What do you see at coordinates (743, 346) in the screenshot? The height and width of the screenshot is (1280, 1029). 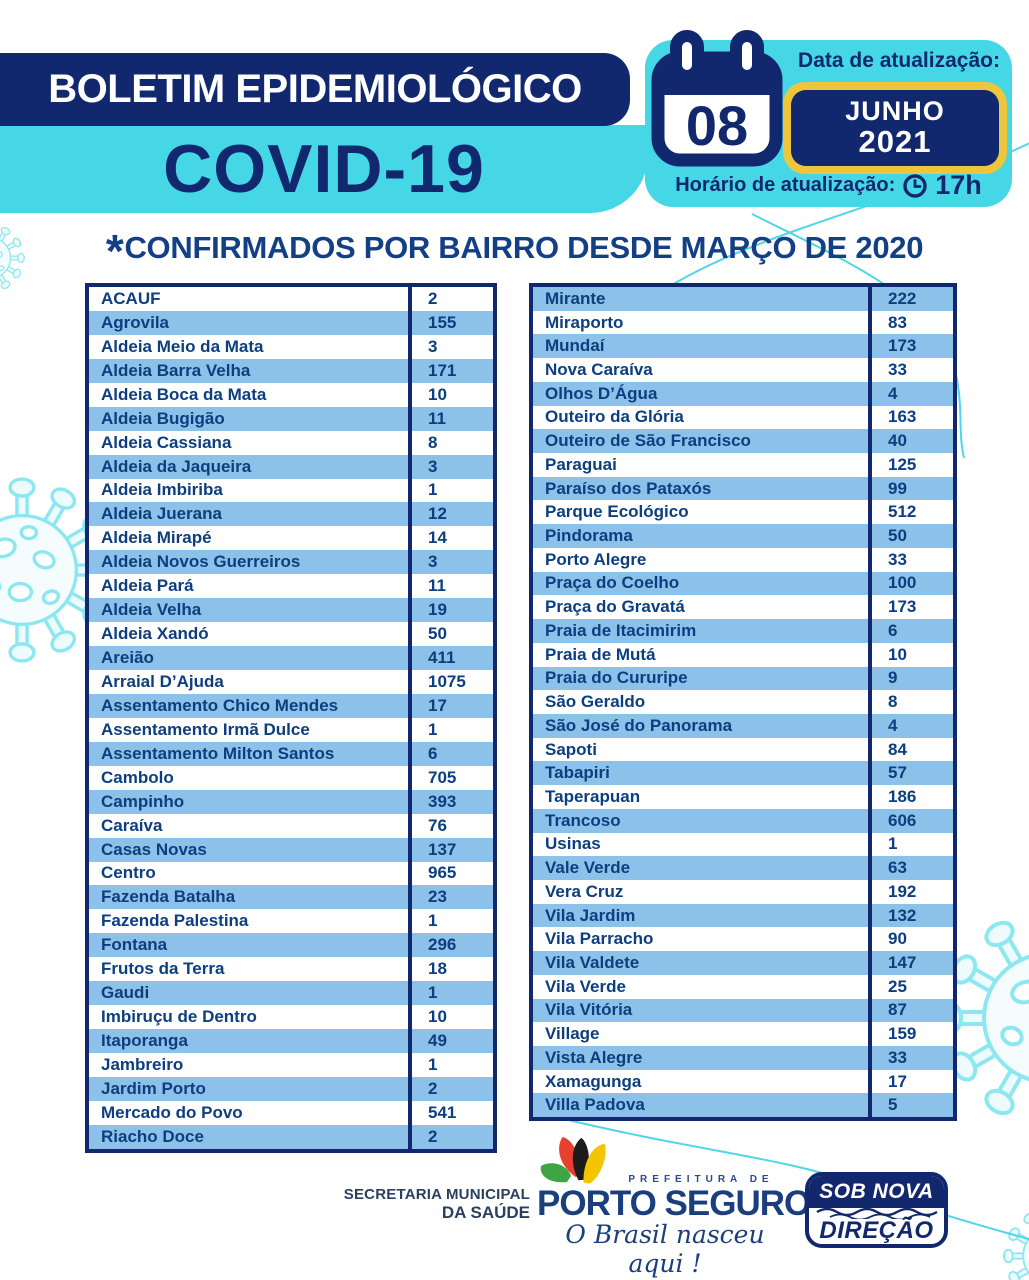 I see `table-row: Mundaí 173` at bounding box center [743, 346].